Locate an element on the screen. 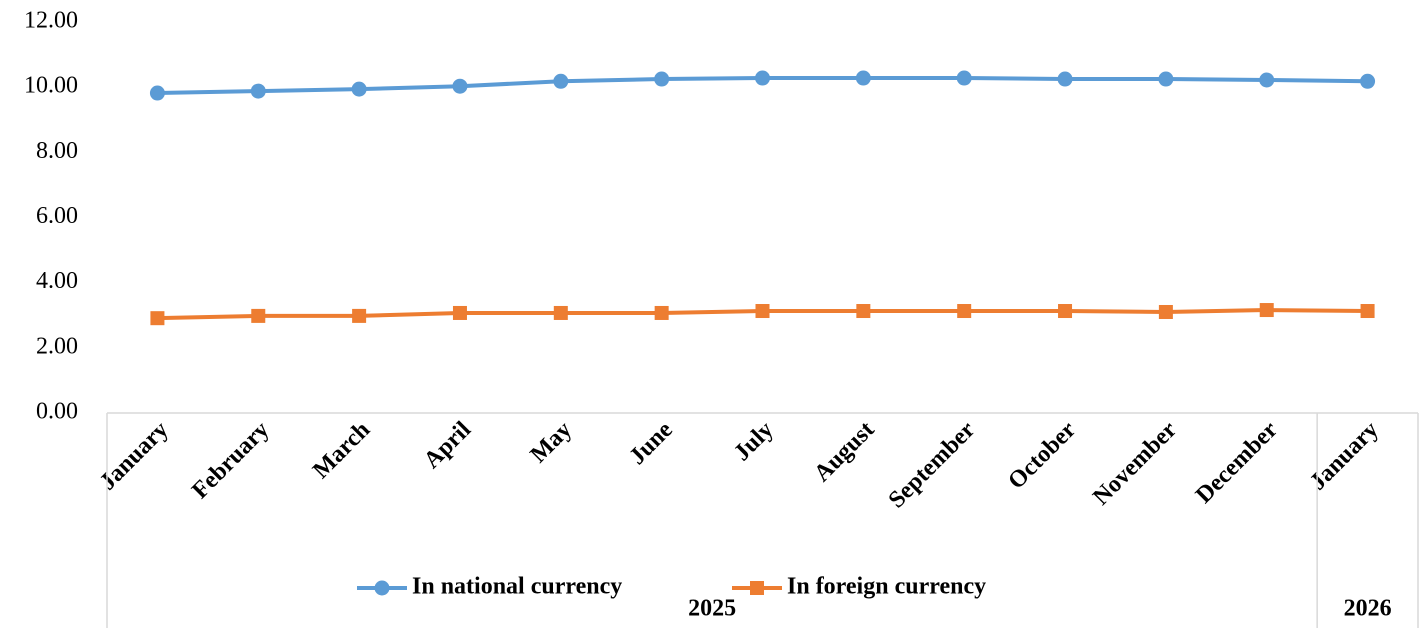  x-tick-label: March is located at coordinates (341, 450).